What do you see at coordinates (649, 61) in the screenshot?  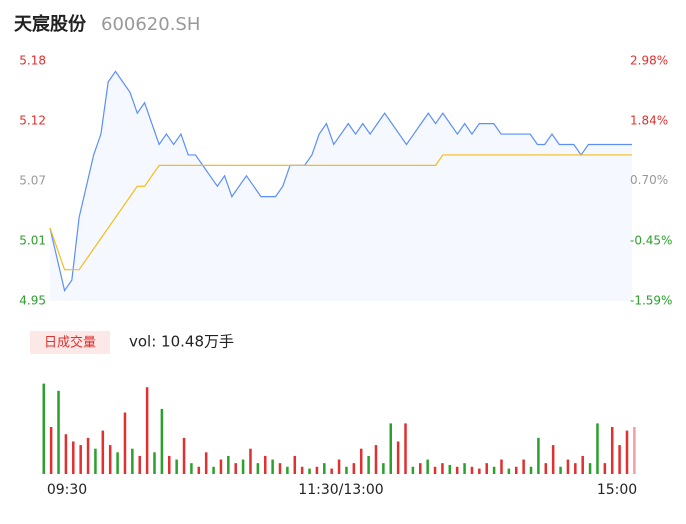 I see `y2-tick-label: 2.98%` at bounding box center [649, 61].